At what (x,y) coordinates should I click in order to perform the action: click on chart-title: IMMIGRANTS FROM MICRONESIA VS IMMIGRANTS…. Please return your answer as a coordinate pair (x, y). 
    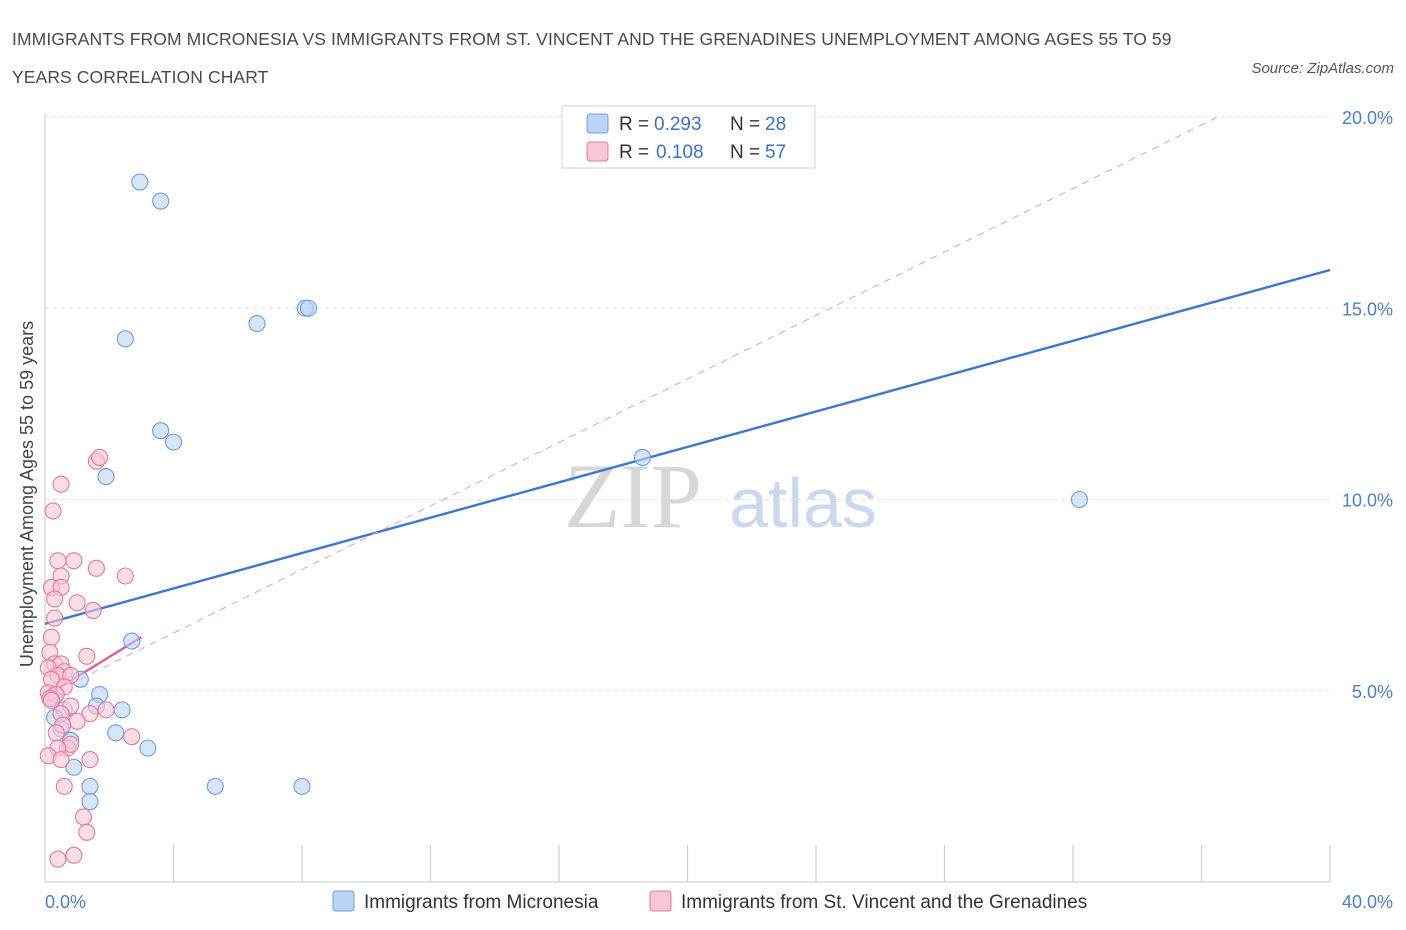
    Looking at the image, I should click on (592, 58).